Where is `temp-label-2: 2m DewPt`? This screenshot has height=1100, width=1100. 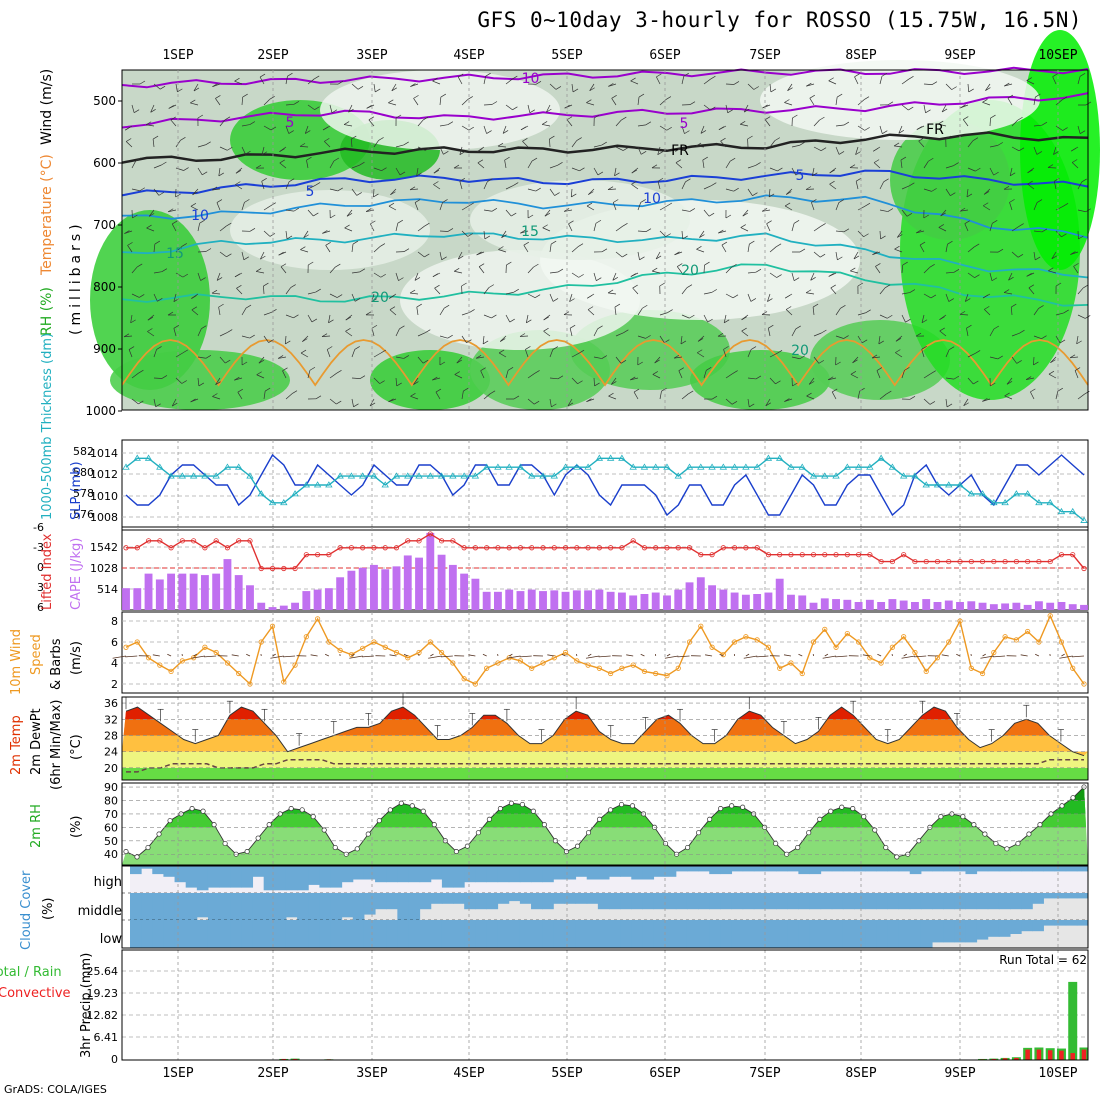 temp-label-2: 2m DewPt is located at coordinates (36, 741).